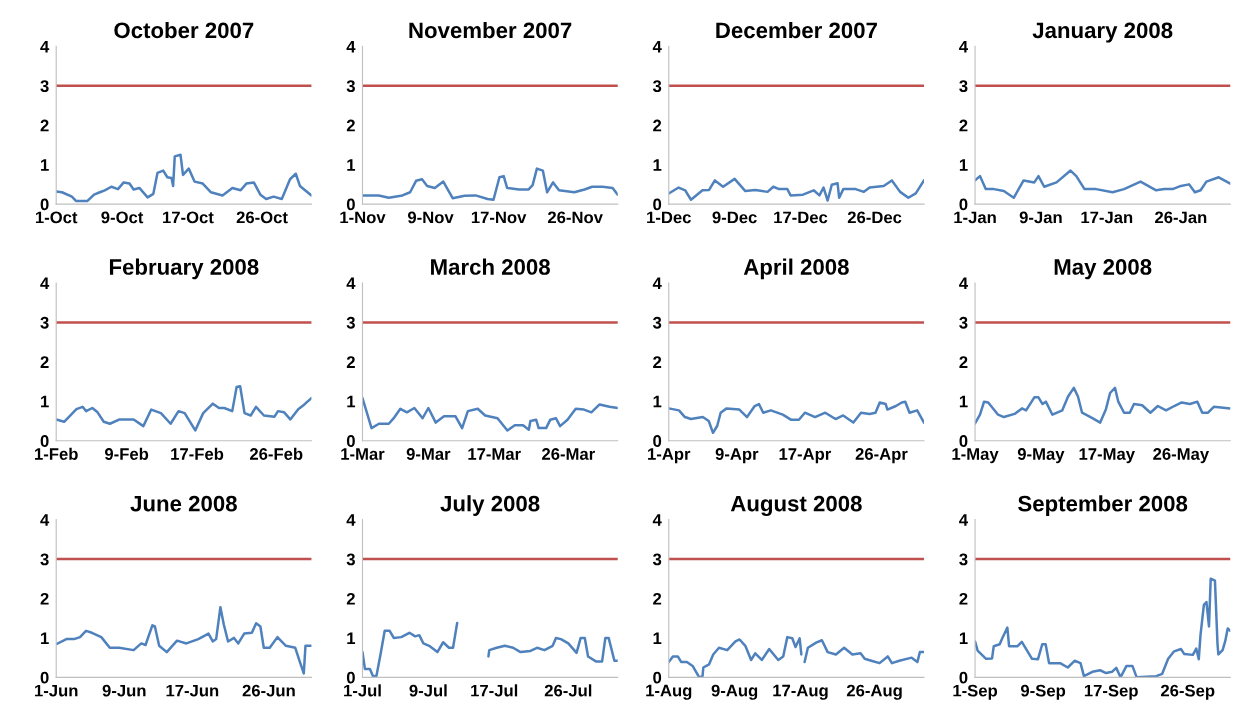 This screenshot has width=1249, height=713. I want to click on chart-title: December 2007, so click(796, 30).